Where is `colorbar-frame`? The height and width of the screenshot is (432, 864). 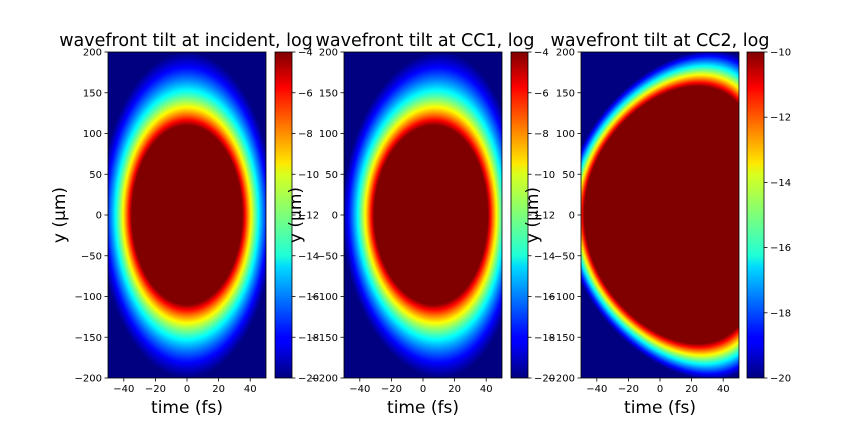 colorbar-frame is located at coordinates (755, 215).